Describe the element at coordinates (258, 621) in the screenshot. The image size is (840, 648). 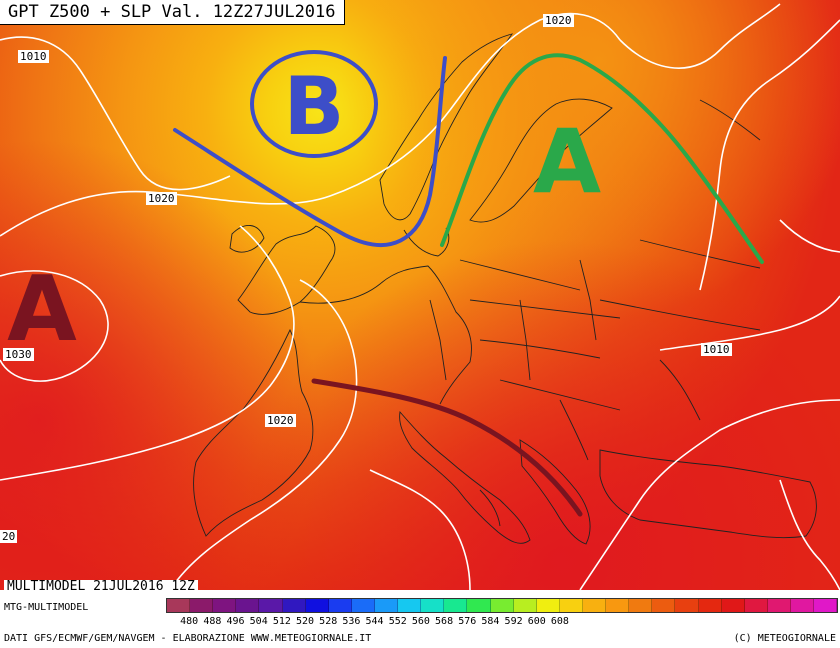
I see `colorbar-tick-label: 504` at that location.